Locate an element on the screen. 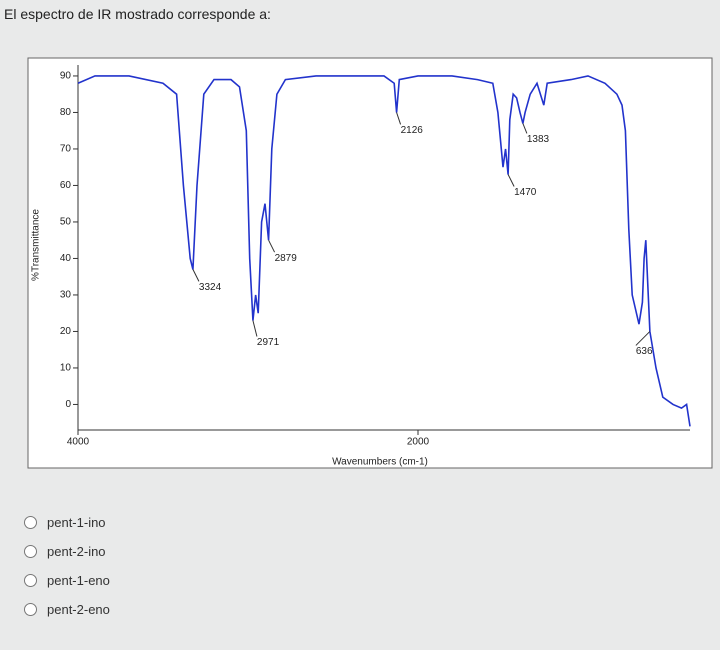 This screenshot has width=720, height=650. annotation: 2971 is located at coordinates (268, 342).